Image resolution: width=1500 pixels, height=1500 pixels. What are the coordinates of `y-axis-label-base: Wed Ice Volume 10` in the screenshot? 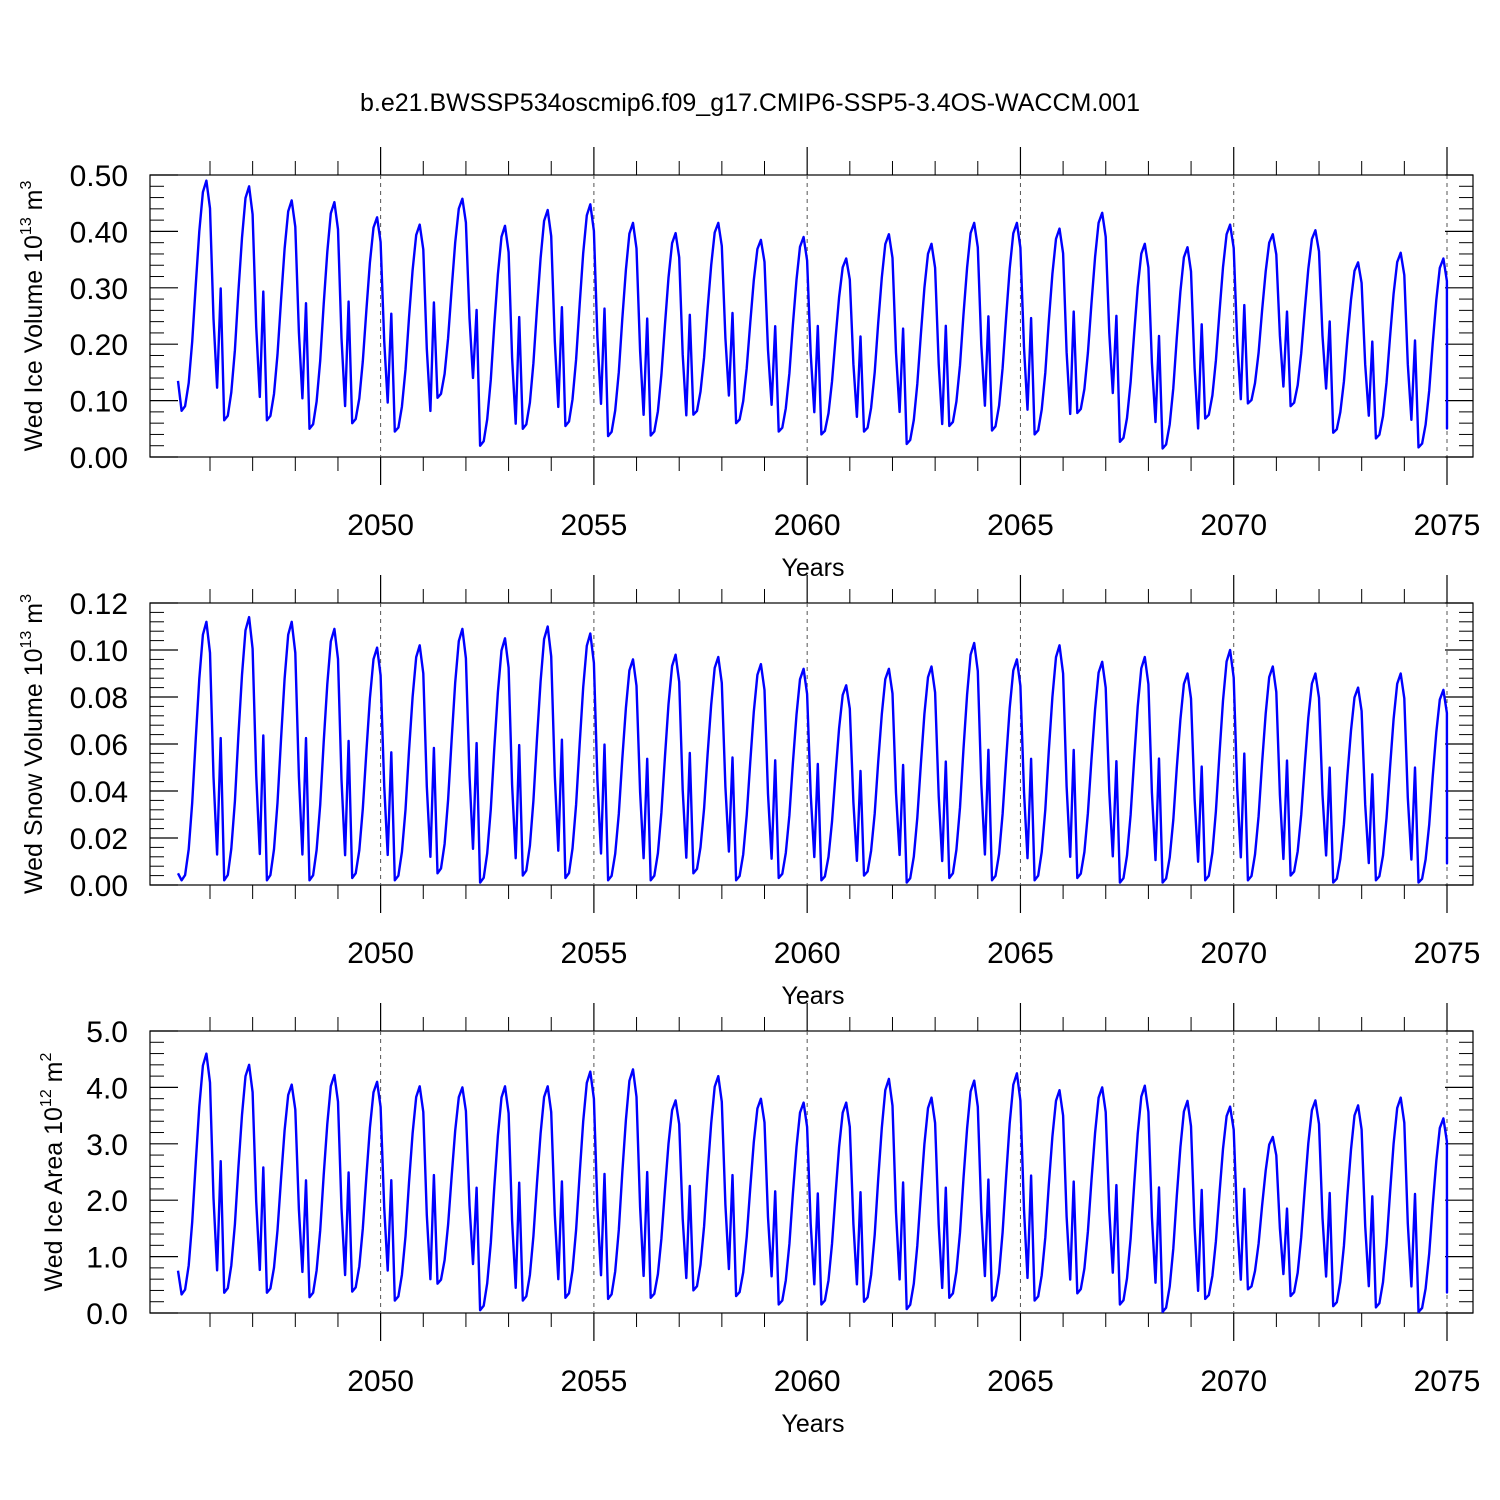 It's located at (34, 343).